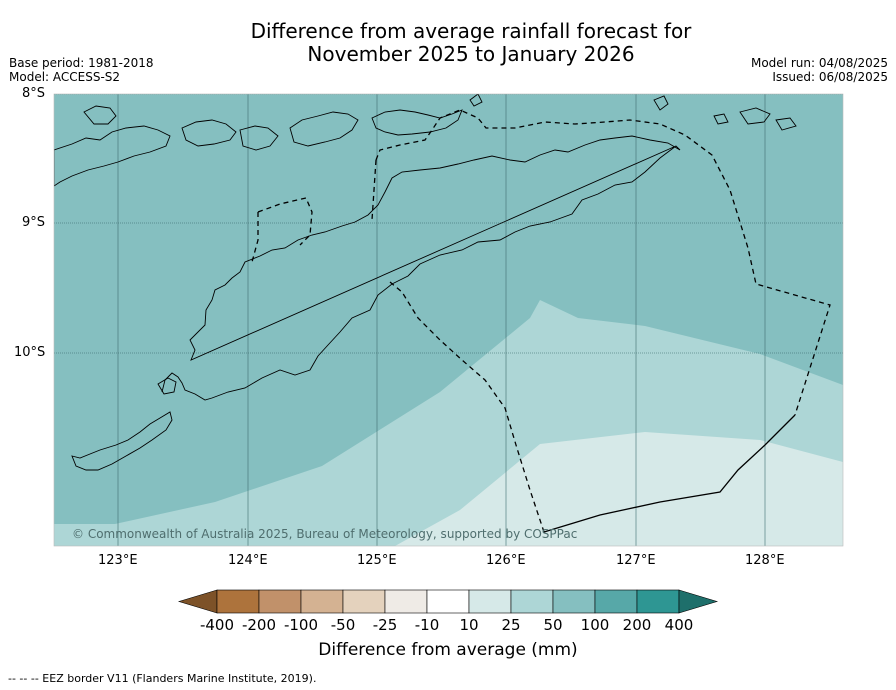  I want to click on lat-label-10s: 10°S, so click(30, 352).